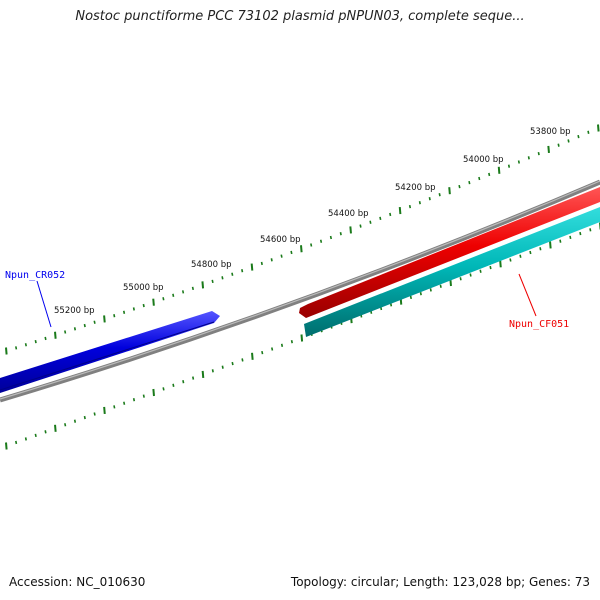 The width and height of the screenshot is (600, 600). I want to click on bp-label: 55000 bp, so click(143, 288).